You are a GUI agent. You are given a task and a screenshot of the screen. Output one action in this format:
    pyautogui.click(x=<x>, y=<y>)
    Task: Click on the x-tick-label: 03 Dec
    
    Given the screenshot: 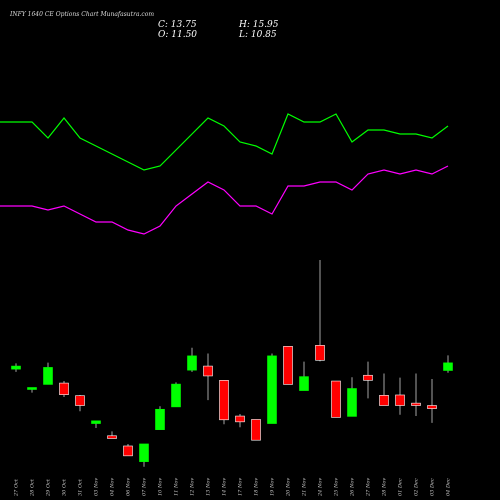 What is the action you would take?
    pyautogui.click(x=433, y=487)
    